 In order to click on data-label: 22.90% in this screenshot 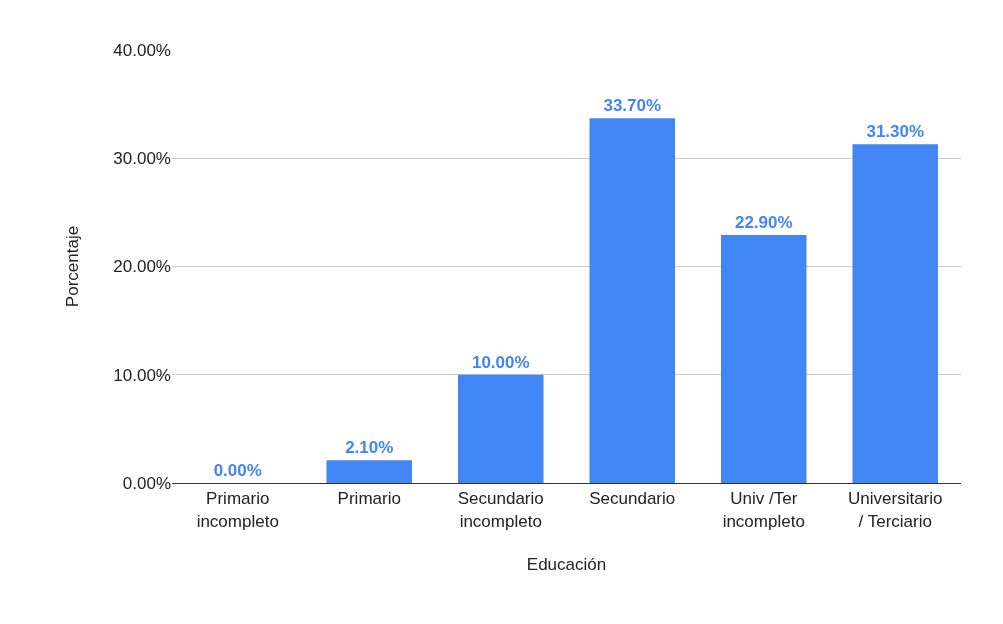, I will do `click(763, 223)`.